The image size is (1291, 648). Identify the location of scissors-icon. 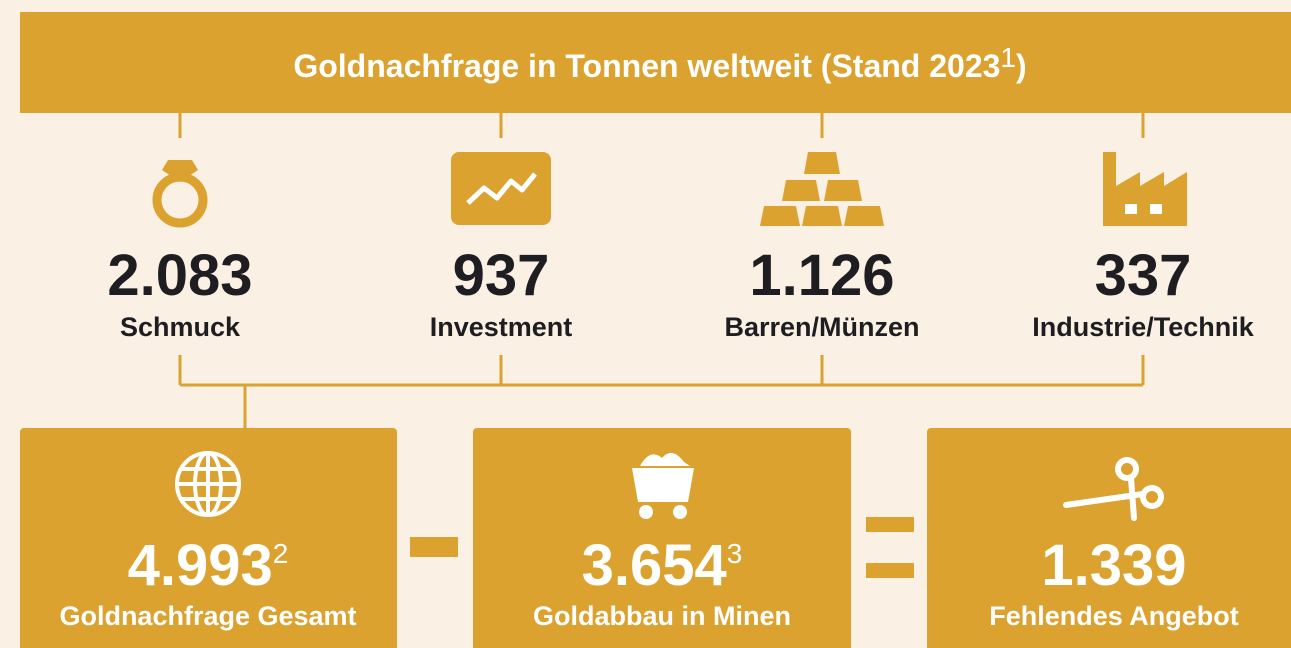
(1113, 489).